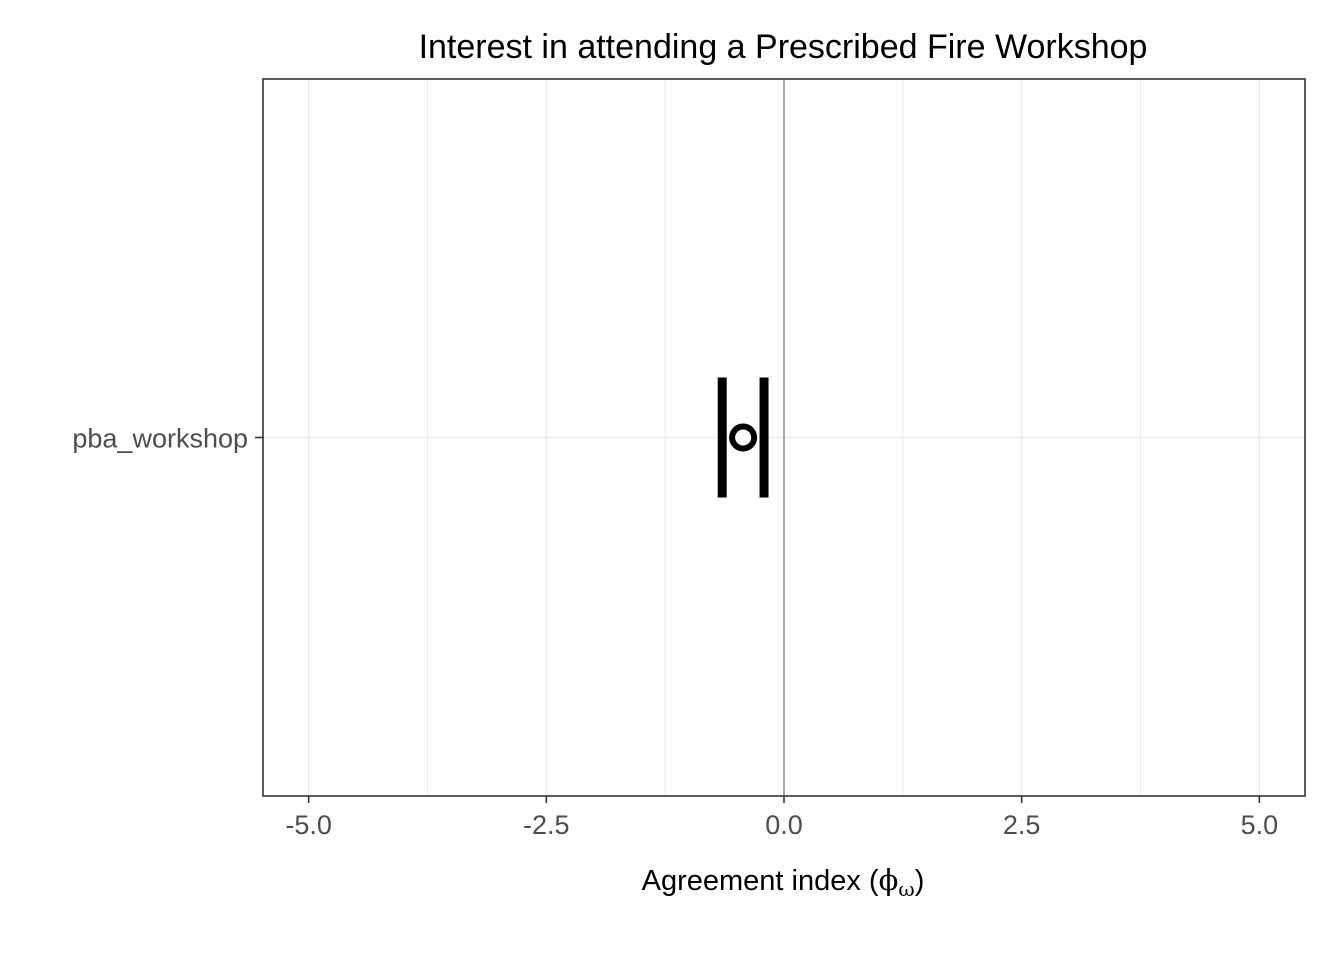  What do you see at coordinates (308, 825) in the screenshot?
I see `x-tick-label: -5.0` at bounding box center [308, 825].